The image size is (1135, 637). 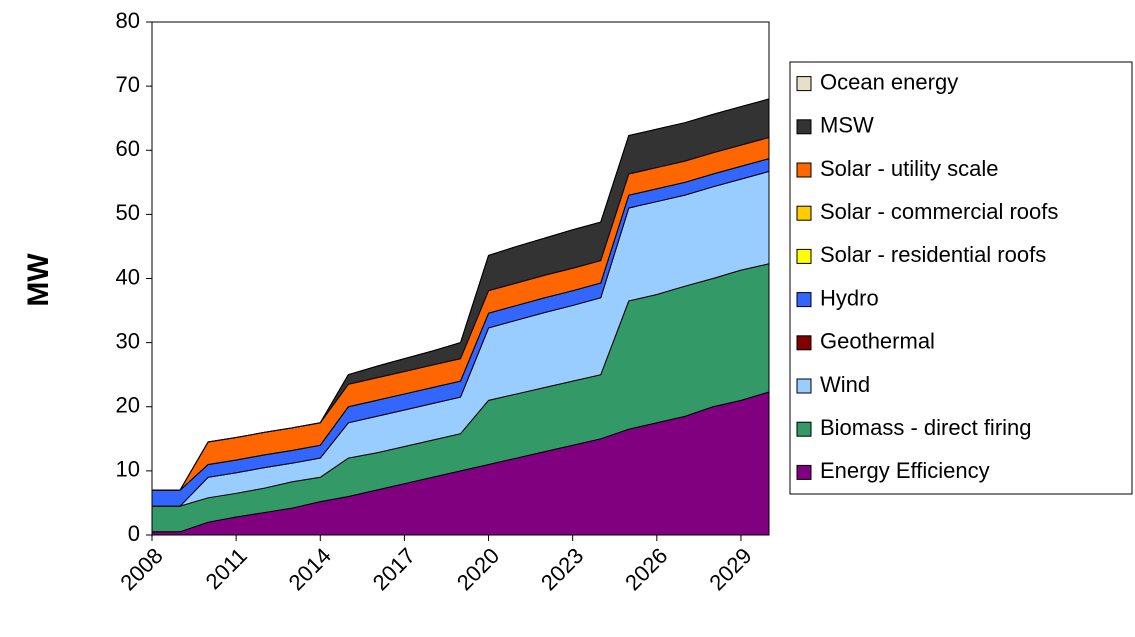 What do you see at coordinates (394, 569) in the screenshot?
I see `x-tick-label: 2017` at bounding box center [394, 569].